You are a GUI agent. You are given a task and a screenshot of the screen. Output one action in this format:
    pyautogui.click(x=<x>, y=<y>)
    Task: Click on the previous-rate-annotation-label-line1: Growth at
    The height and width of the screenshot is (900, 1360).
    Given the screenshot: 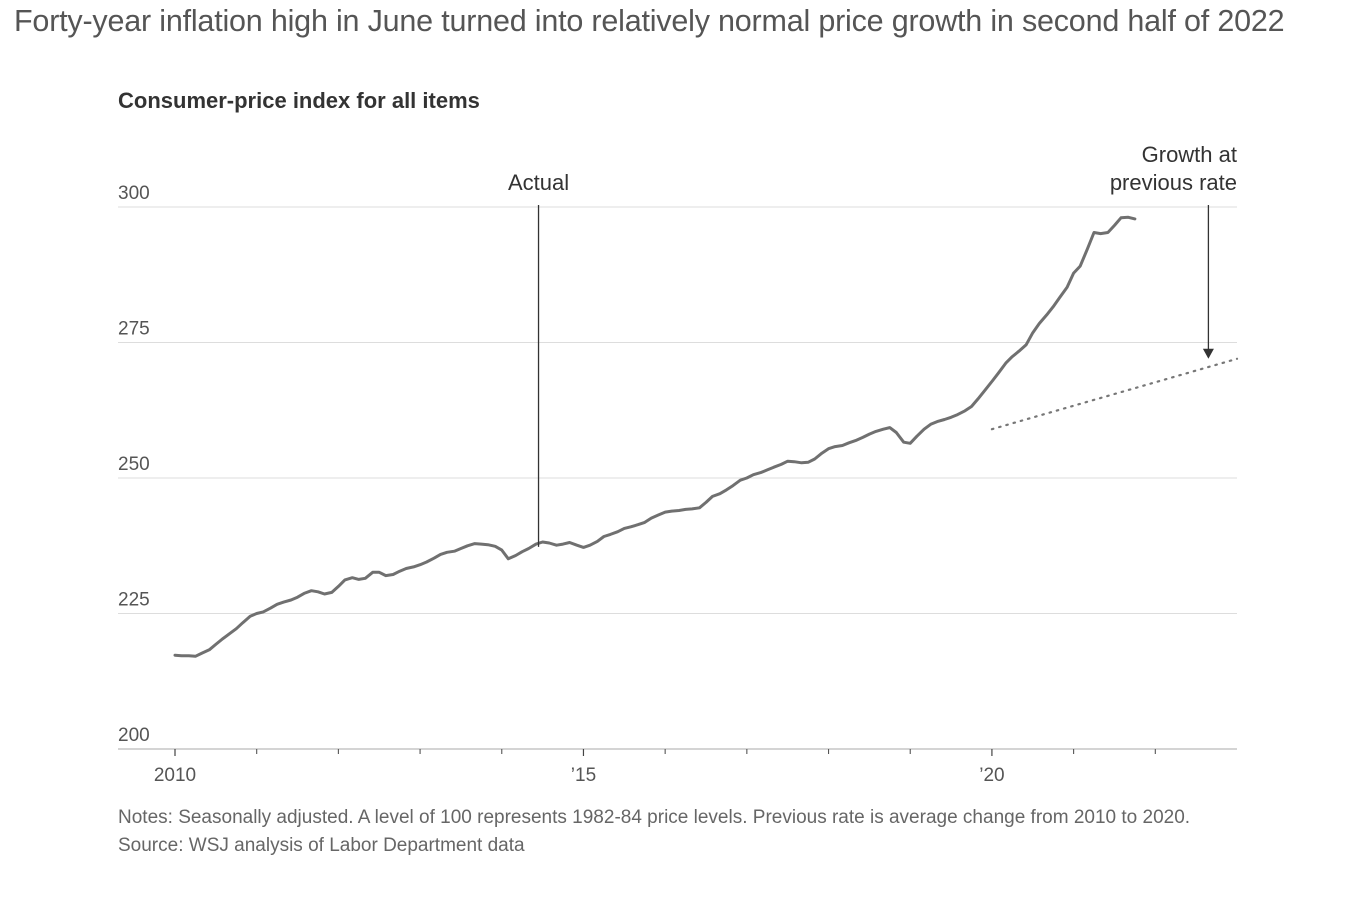 What is the action you would take?
    pyautogui.click(x=1189, y=154)
    